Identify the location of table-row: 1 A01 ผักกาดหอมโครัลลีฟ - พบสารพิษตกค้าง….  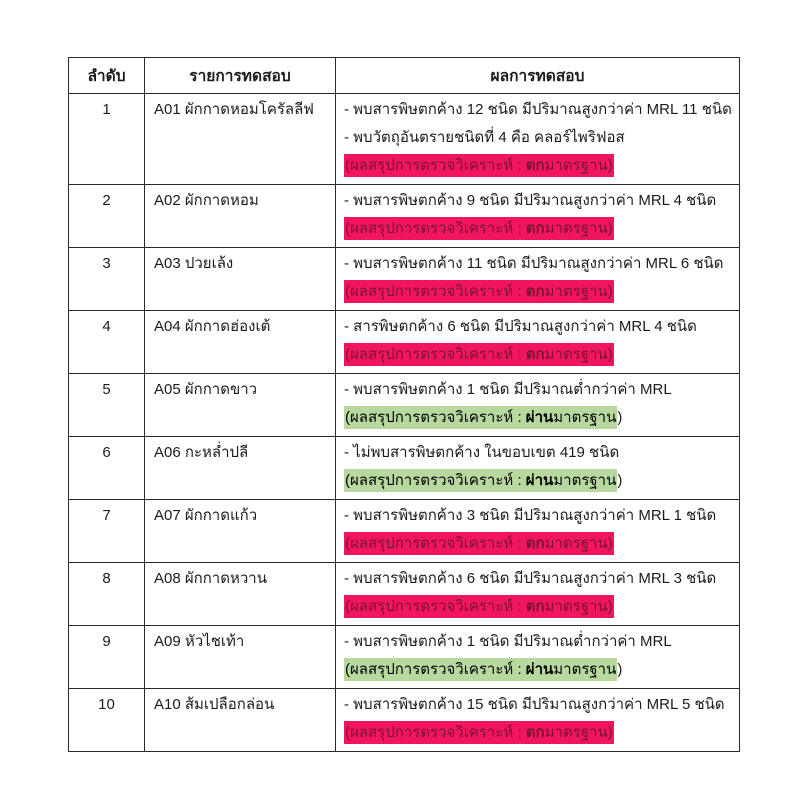
(404, 139).